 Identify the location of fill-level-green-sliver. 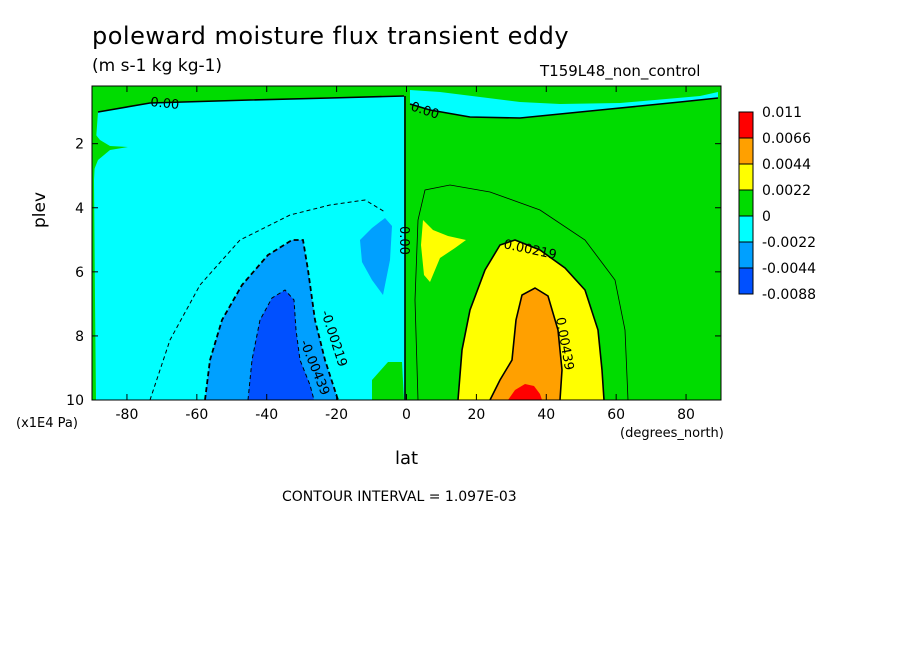
(110, 152).